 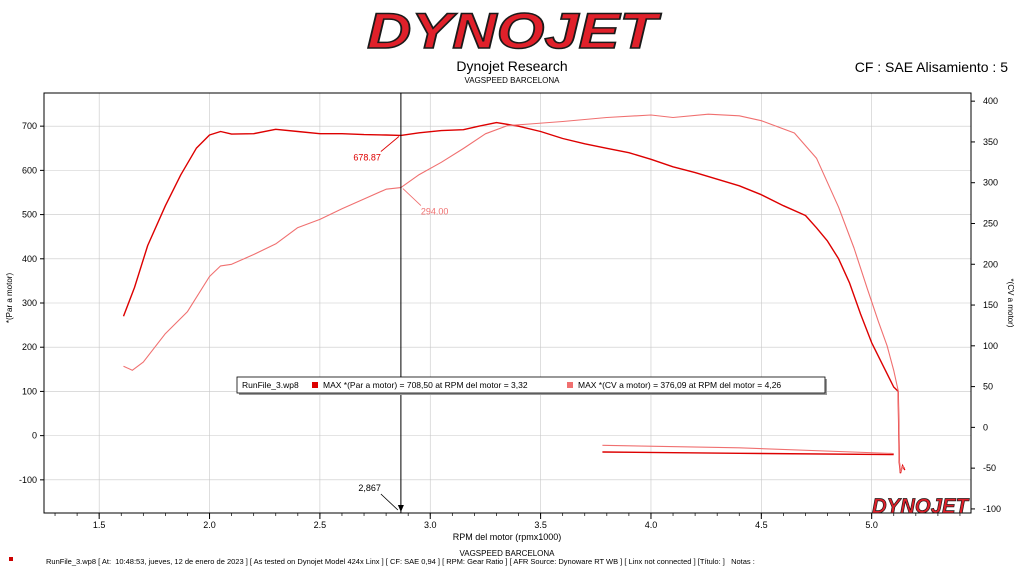 What do you see at coordinates (29, 303) in the screenshot?
I see `y-left-tick-label: 300` at bounding box center [29, 303].